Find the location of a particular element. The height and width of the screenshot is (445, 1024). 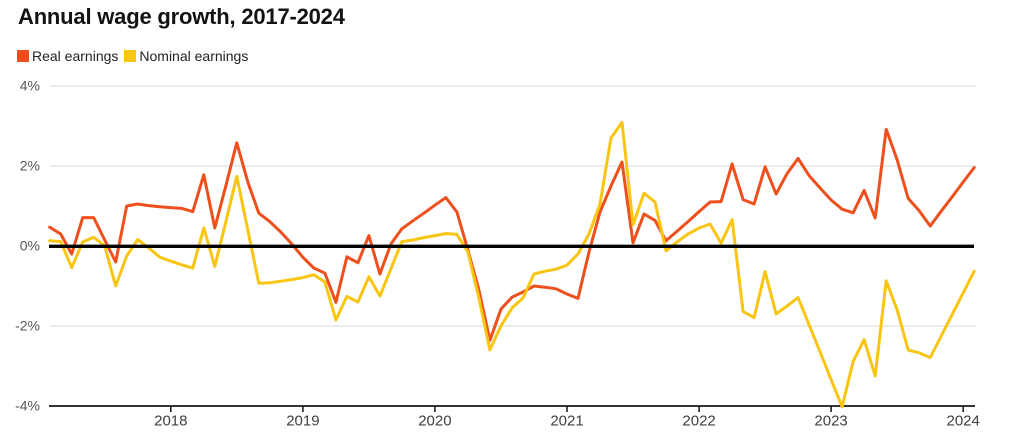

svg-text: 2019 is located at coordinates (302, 421).